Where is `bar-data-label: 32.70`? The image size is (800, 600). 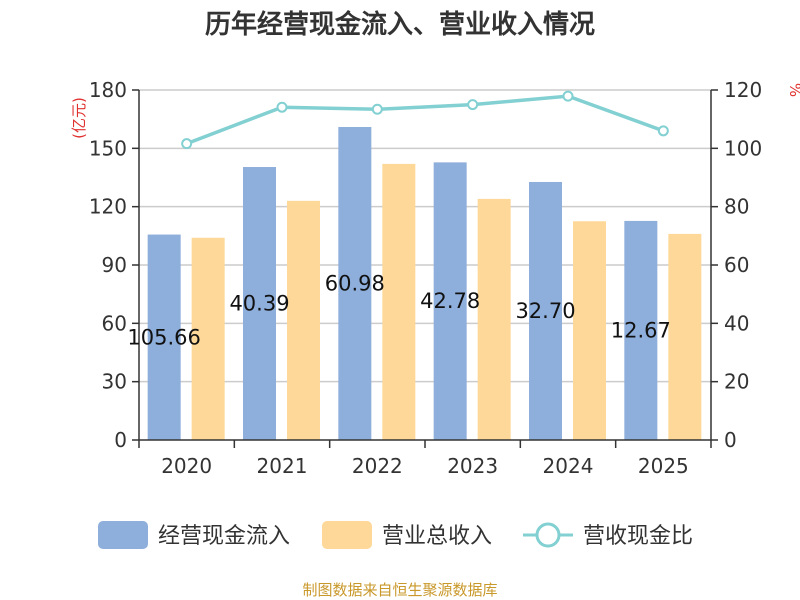 bar-data-label: 32.70 is located at coordinates (545, 311).